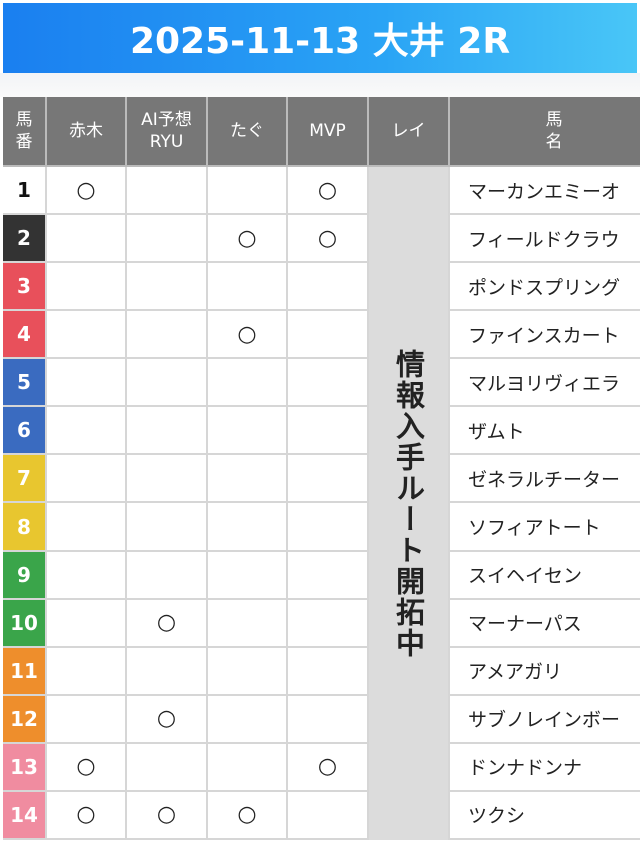  I want to click on horse-number: 13, so click(24, 766).